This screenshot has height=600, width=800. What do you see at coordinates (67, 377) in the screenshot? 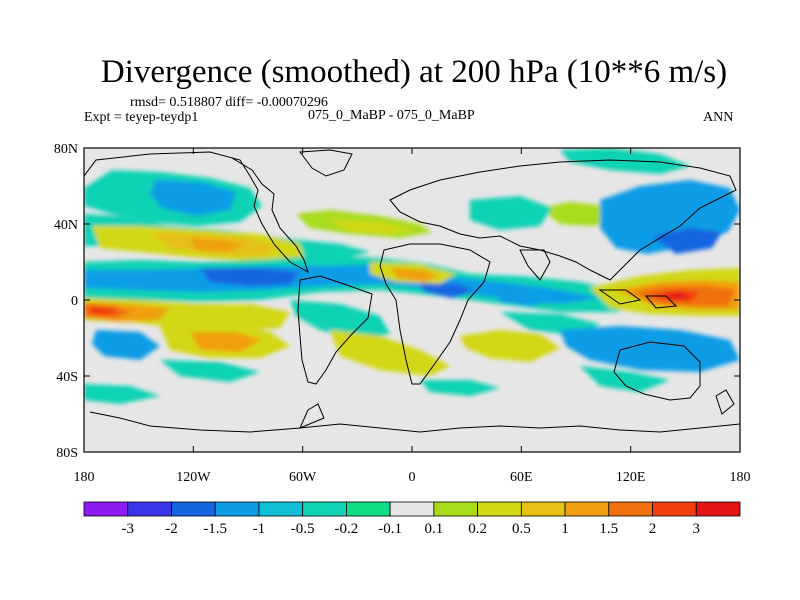
I see `lat-tick-label: 40S` at bounding box center [67, 377].